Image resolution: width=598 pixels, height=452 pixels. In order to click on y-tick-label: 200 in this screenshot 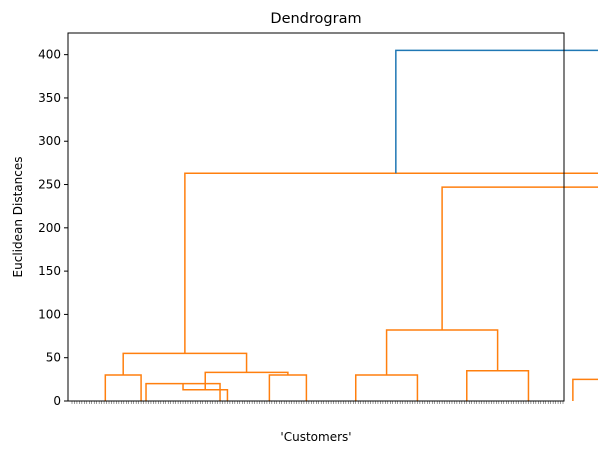, I will do `click(49, 228)`.